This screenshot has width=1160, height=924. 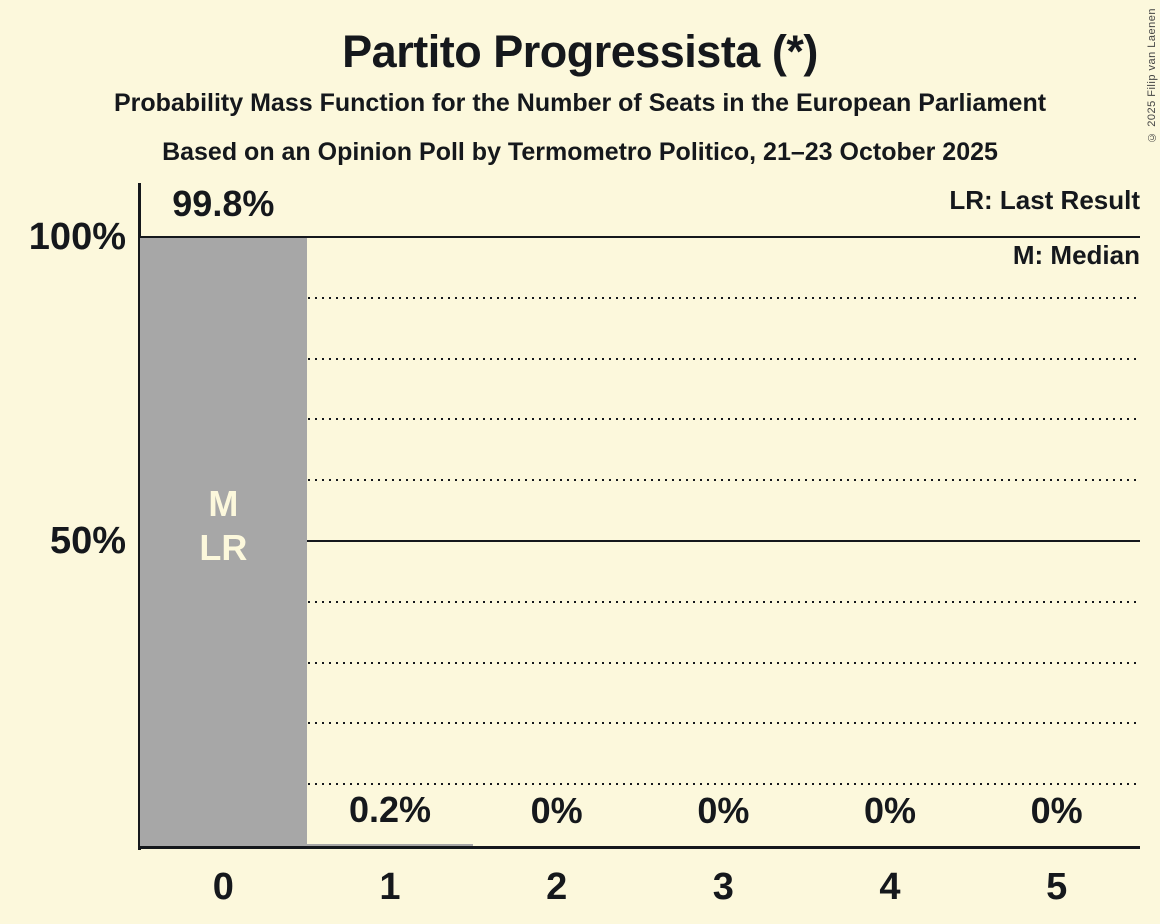 I want to click on y-axis-tick-label: 50%, so click(x=87, y=541).